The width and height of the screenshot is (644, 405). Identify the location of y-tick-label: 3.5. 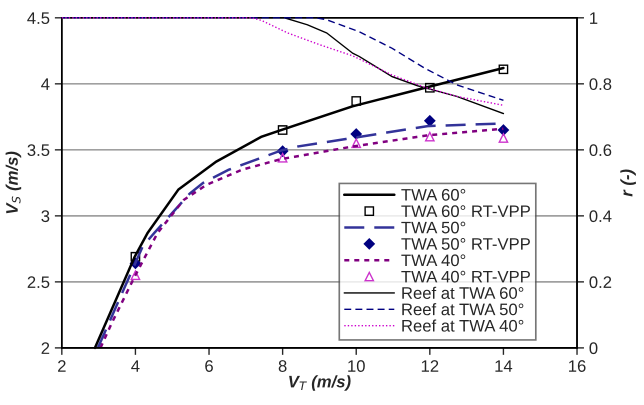
(38, 150).